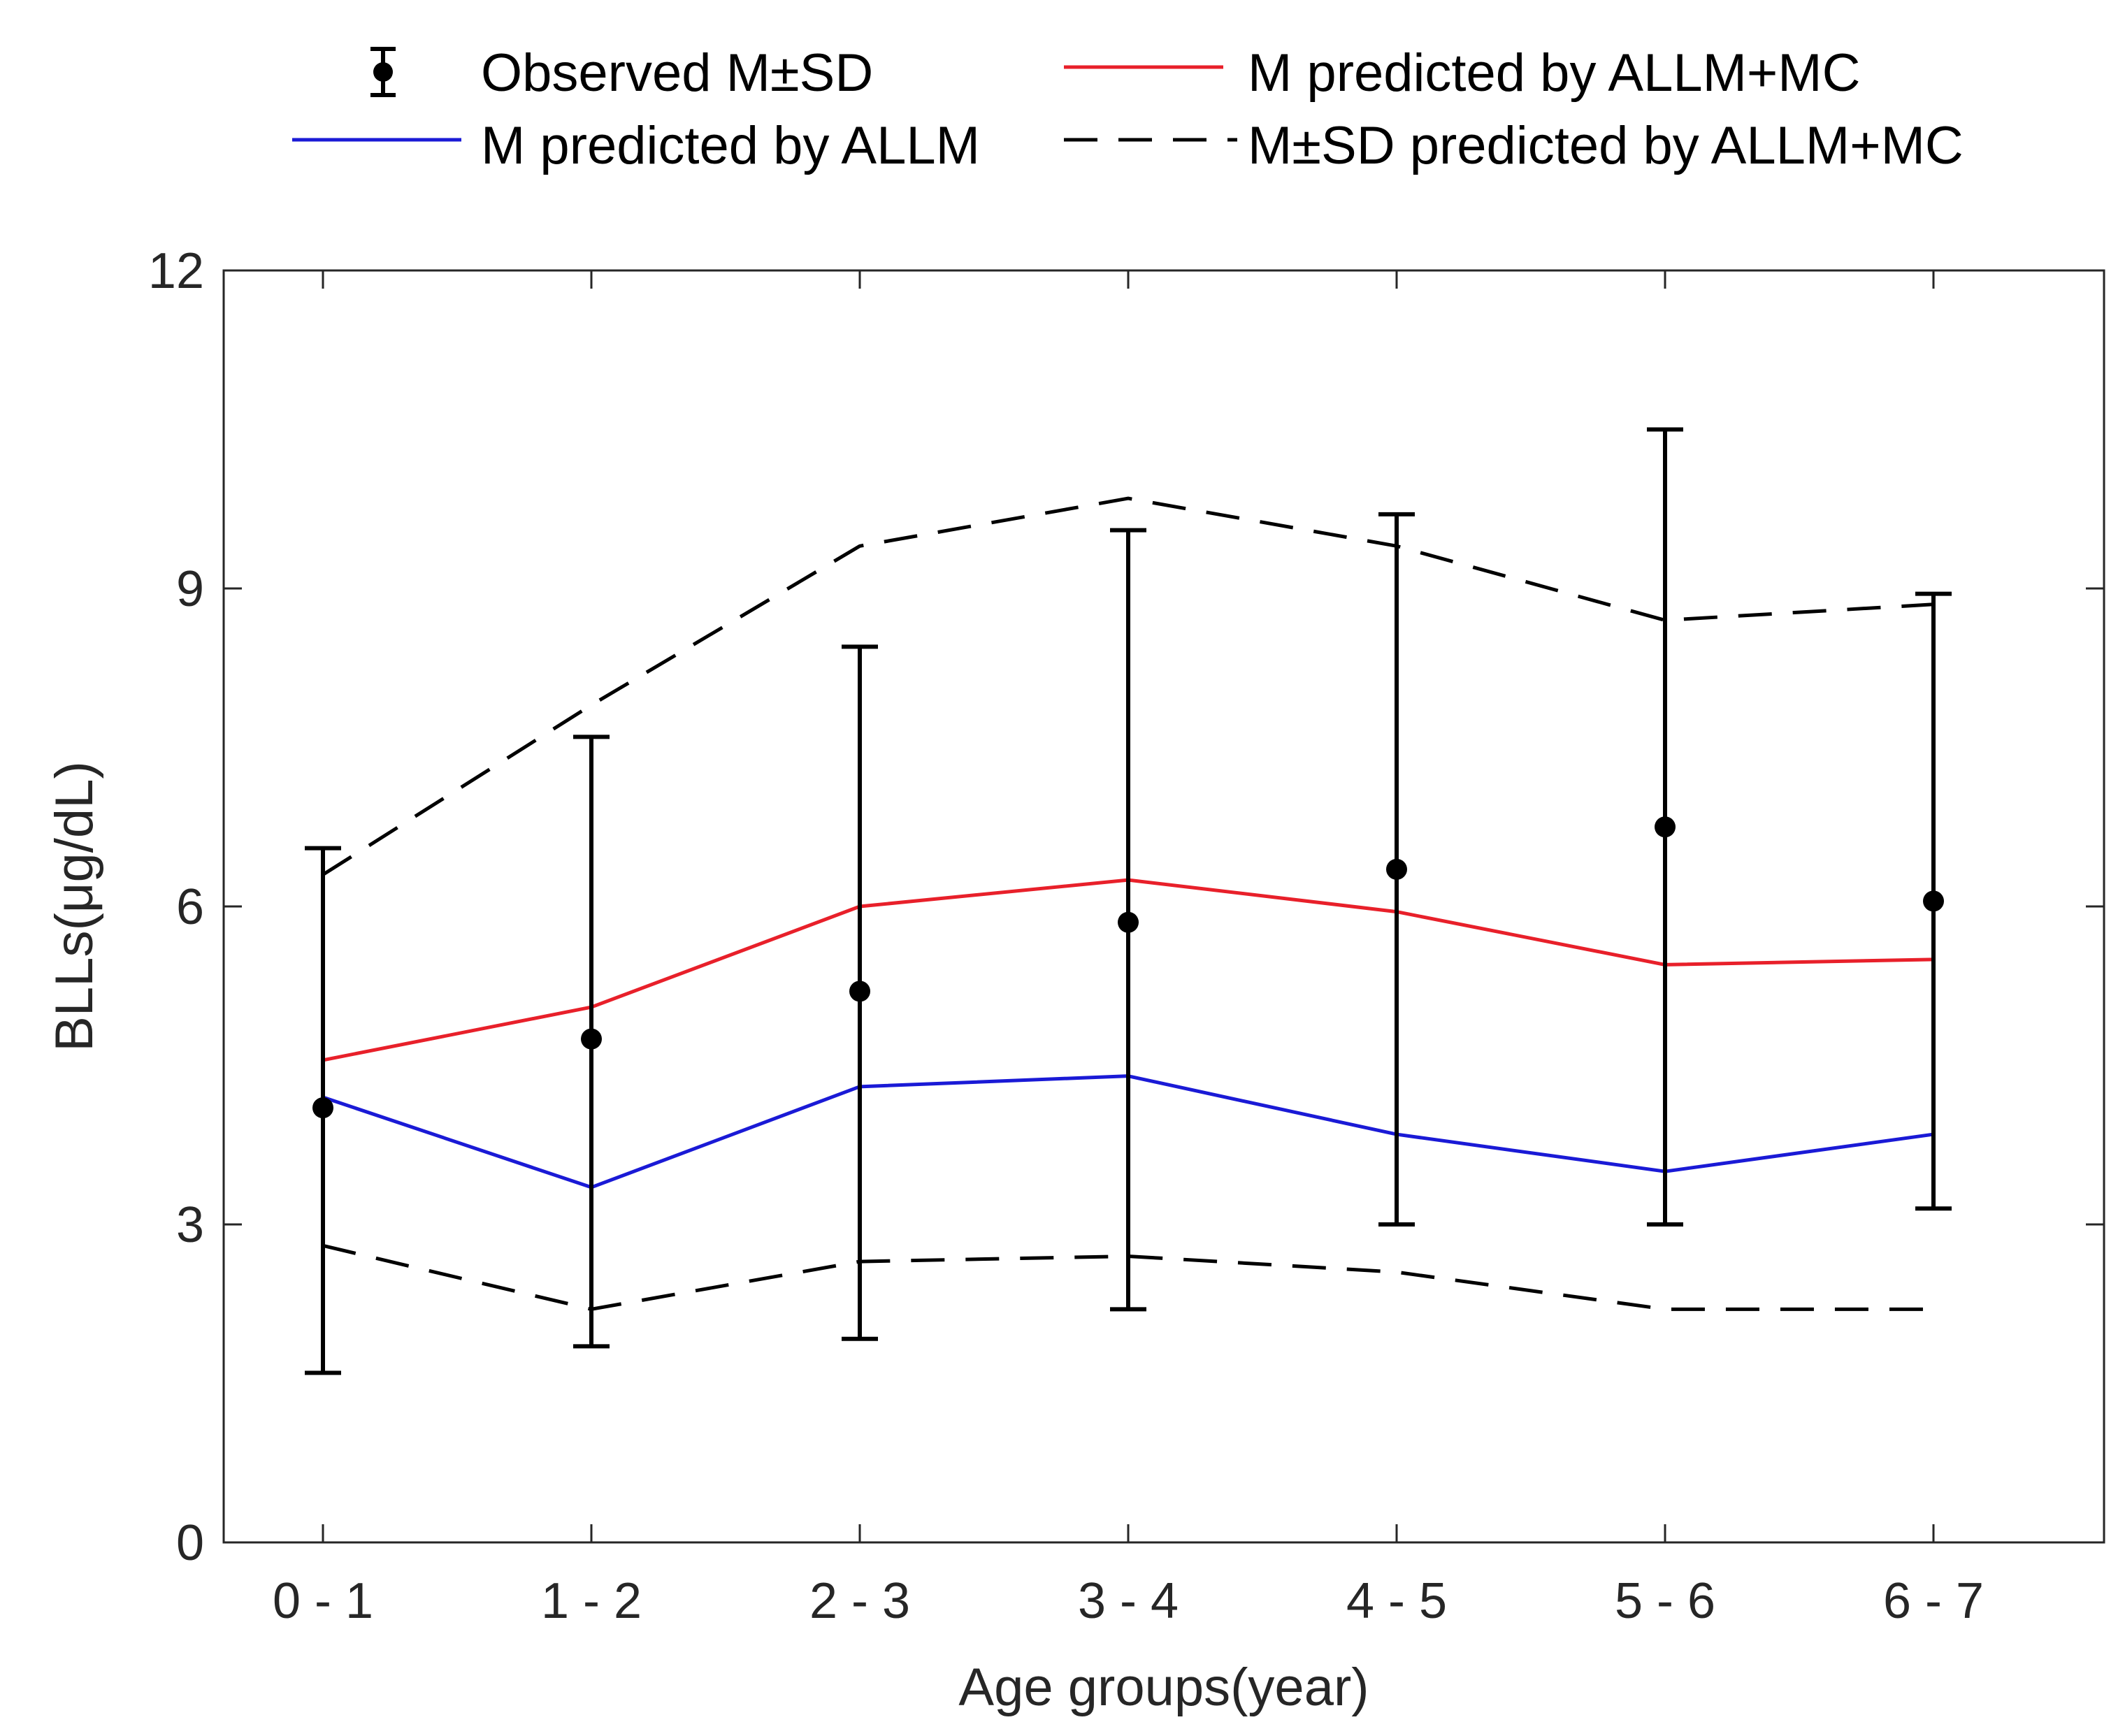 This screenshot has width=2125, height=1736. I want to click on y-tick-label: 3, so click(190, 1225).